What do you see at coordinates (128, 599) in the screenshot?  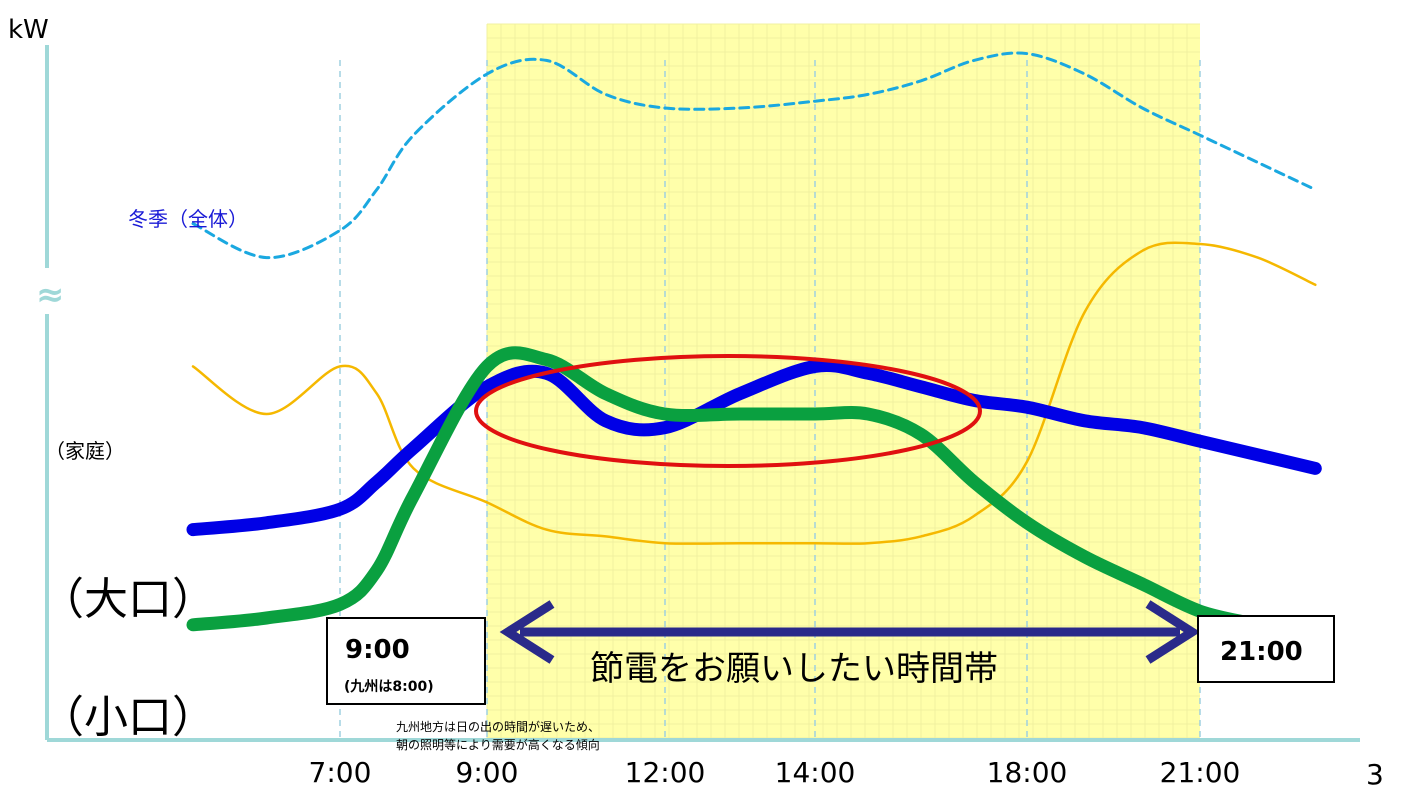 I see `series-label-large: （大口）` at bounding box center [128, 599].